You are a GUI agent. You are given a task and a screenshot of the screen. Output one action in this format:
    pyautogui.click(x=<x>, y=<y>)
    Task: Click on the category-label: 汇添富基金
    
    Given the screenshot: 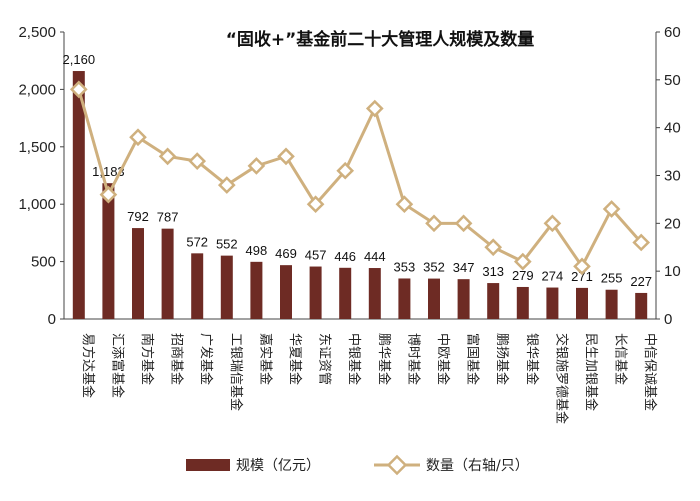 What is the action you would take?
    pyautogui.click(x=117, y=365)
    